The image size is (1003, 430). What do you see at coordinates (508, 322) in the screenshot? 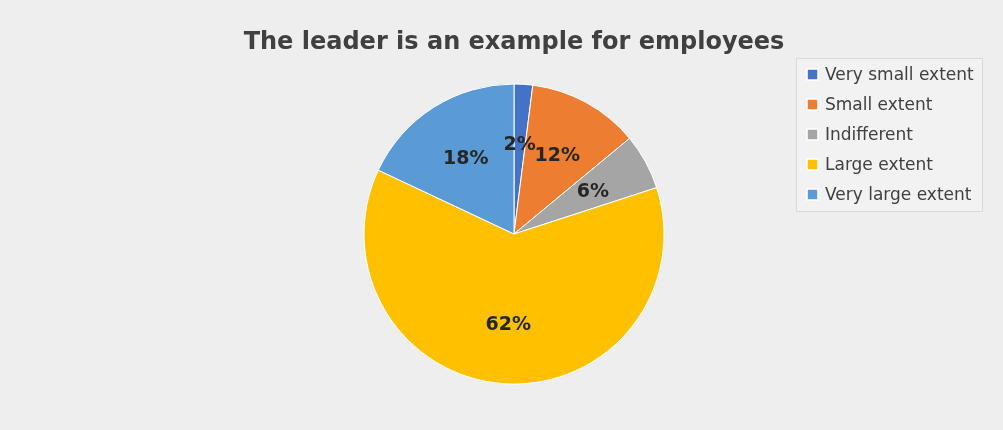
I see `data-label: 62%` at bounding box center [508, 322].